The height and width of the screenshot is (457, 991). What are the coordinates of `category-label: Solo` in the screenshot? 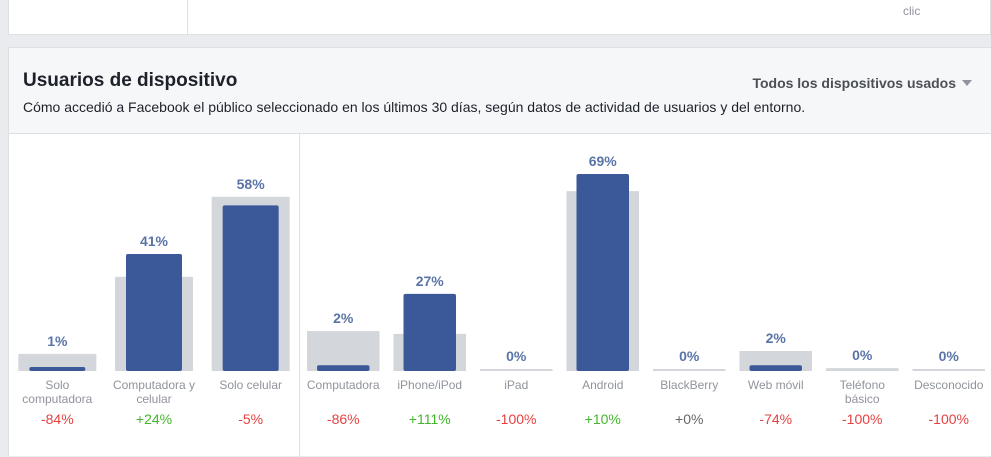 It's located at (57, 385).